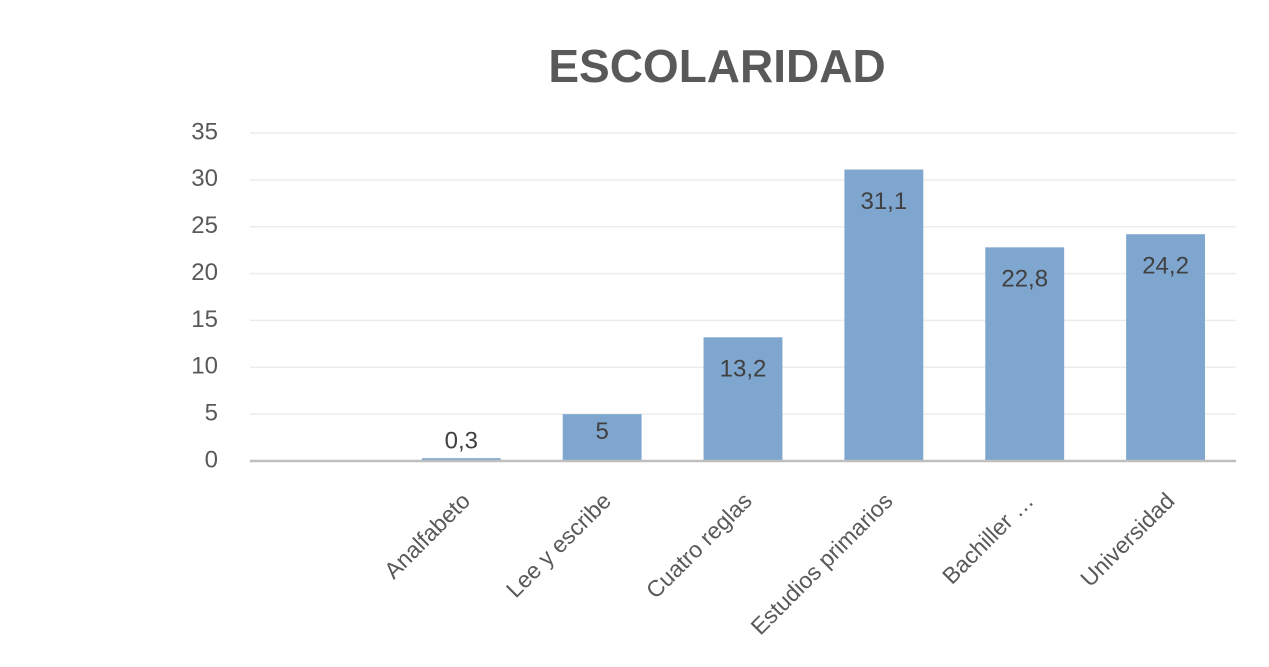 The width and height of the screenshot is (1269, 667). Describe the element at coordinates (204, 225) in the screenshot. I see `y-tick-label: 25` at that location.